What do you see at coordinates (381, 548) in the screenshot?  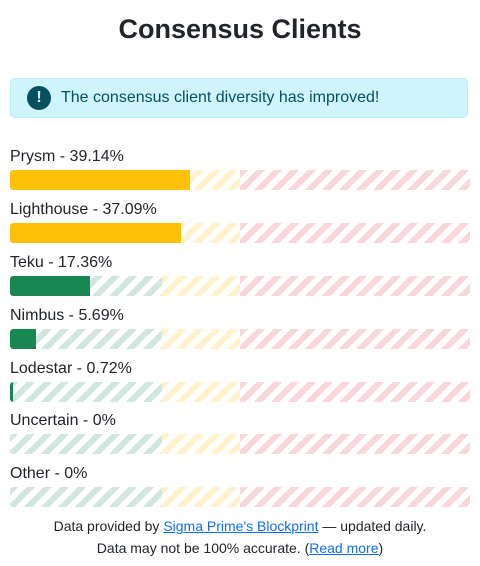 I see `footer-text: )` at bounding box center [381, 548].